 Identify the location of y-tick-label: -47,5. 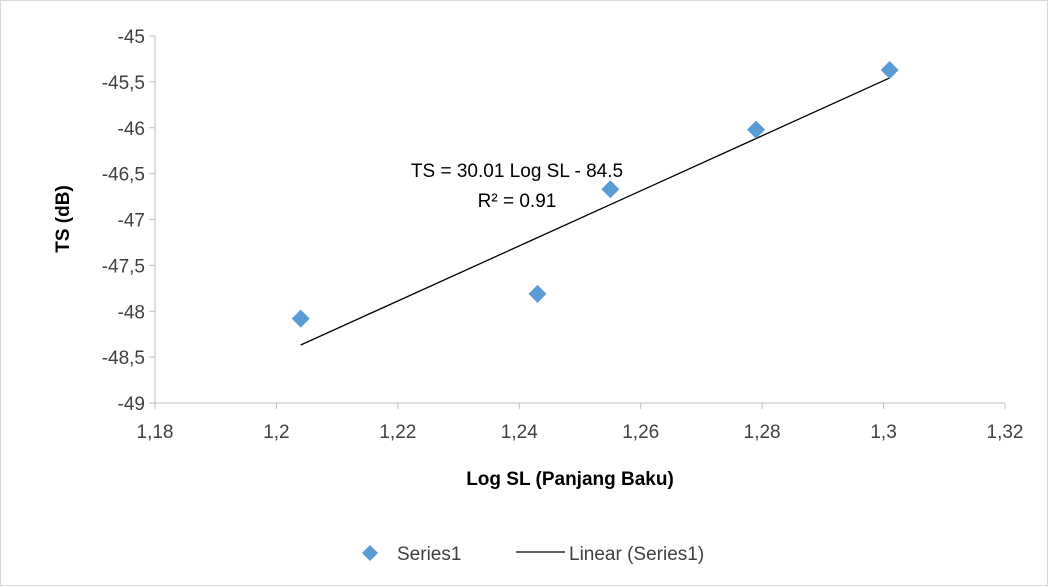
(123, 266).